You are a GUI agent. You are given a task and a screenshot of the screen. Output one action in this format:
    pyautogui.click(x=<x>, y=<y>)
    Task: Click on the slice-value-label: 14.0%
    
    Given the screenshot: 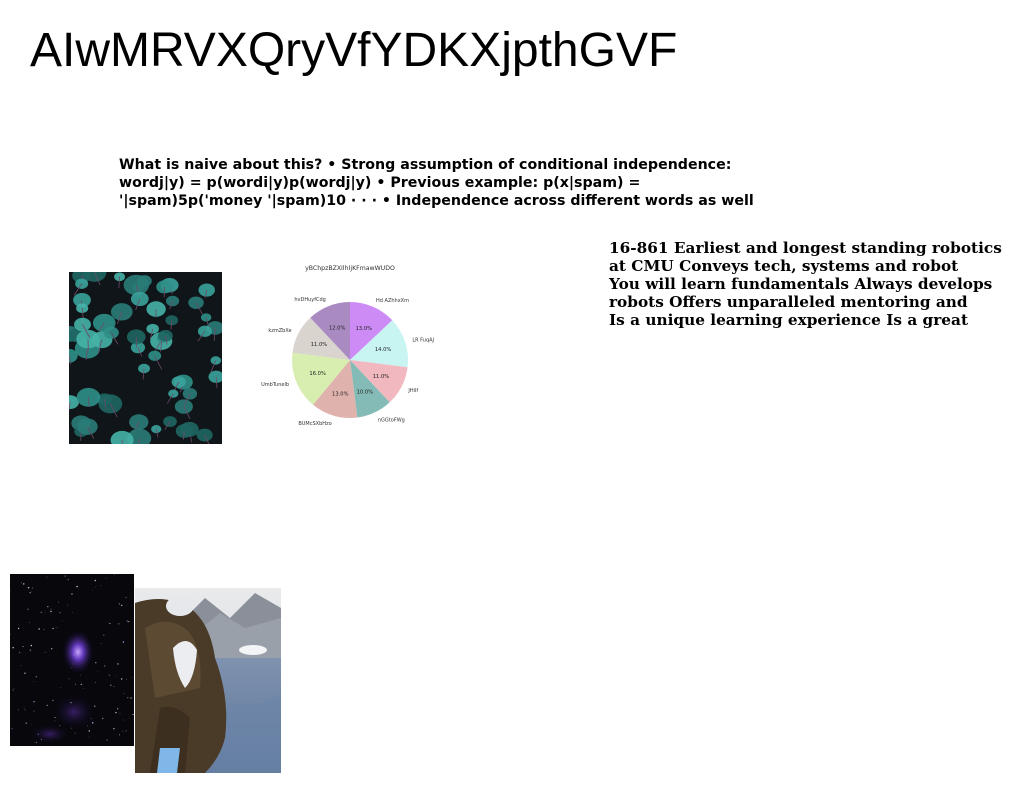 What is the action you would take?
    pyautogui.click(x=383, y=350)
    